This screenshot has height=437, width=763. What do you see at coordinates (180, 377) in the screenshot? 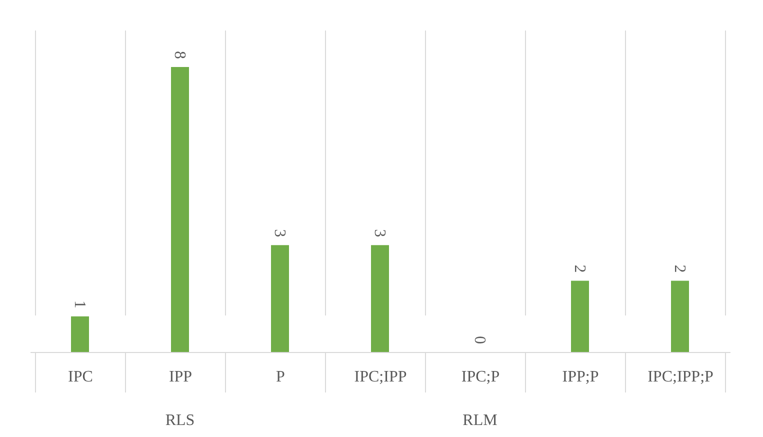
I see `x-tick-label: IPP` at bounding box center [180, 377].